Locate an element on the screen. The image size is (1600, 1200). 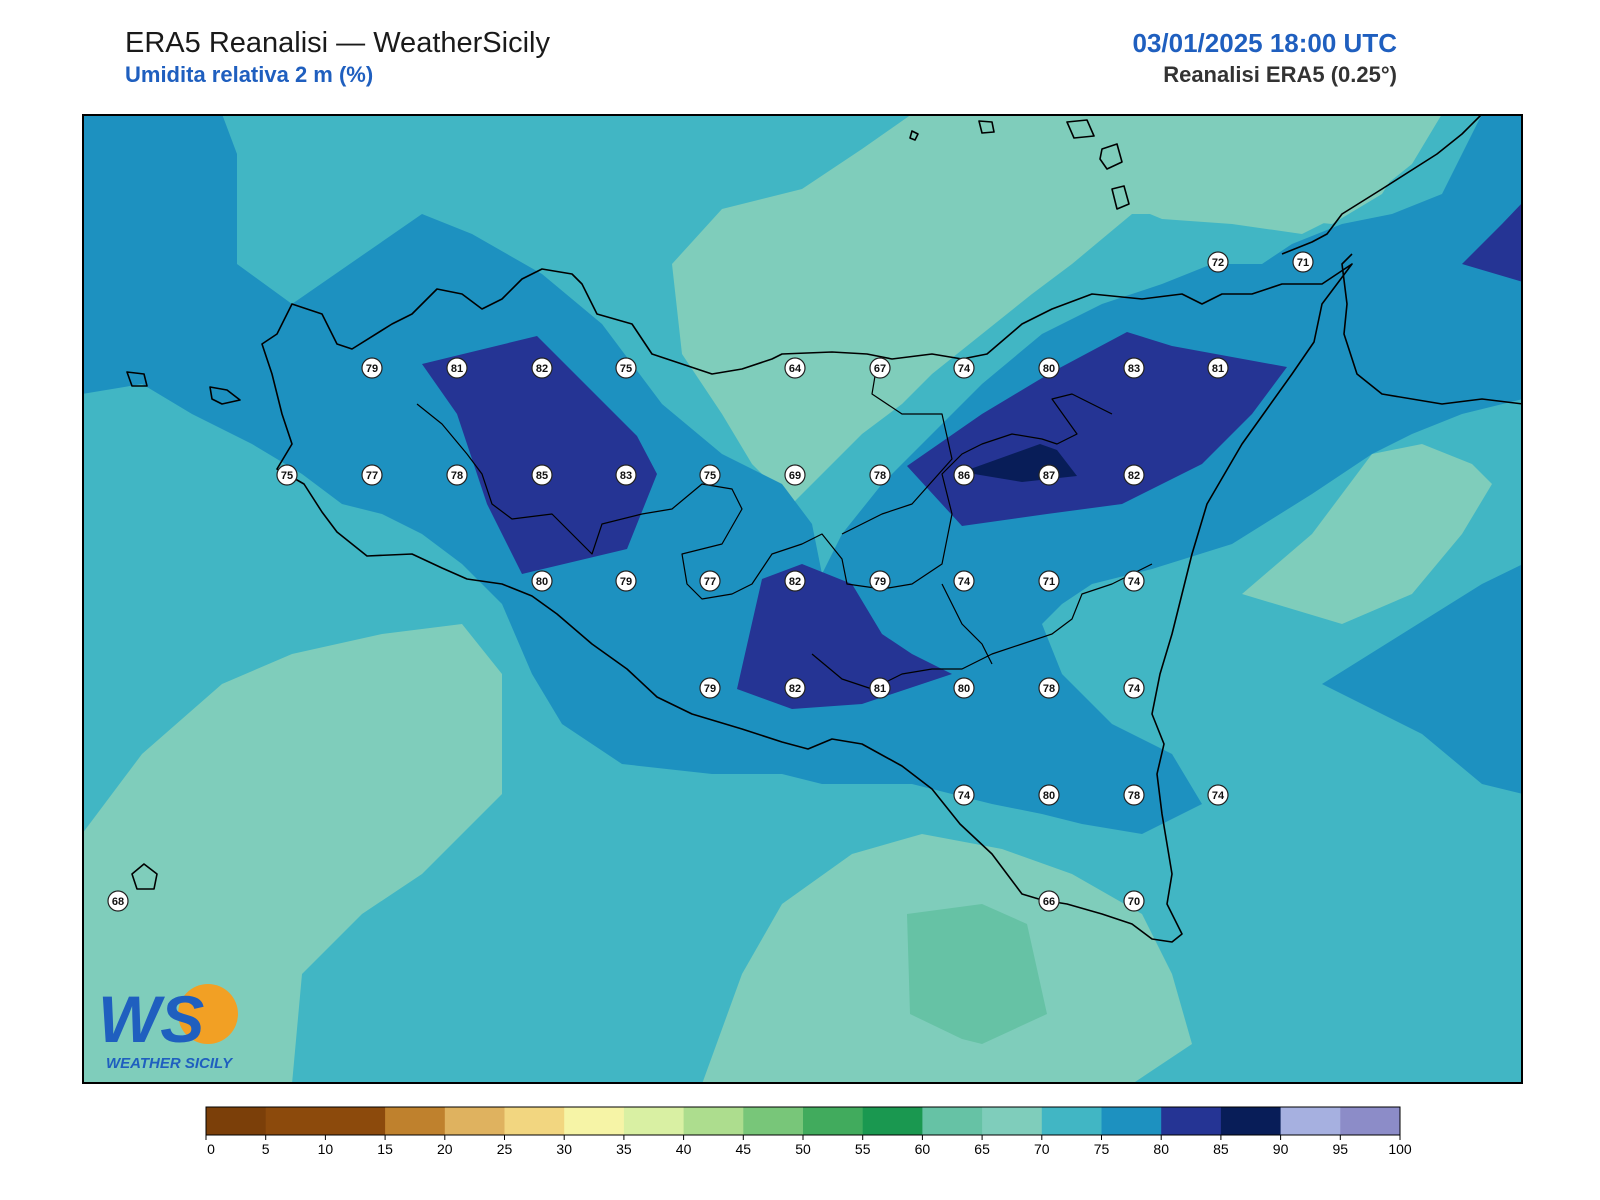
colorbar-cells is located at coordinates (803, 1121).